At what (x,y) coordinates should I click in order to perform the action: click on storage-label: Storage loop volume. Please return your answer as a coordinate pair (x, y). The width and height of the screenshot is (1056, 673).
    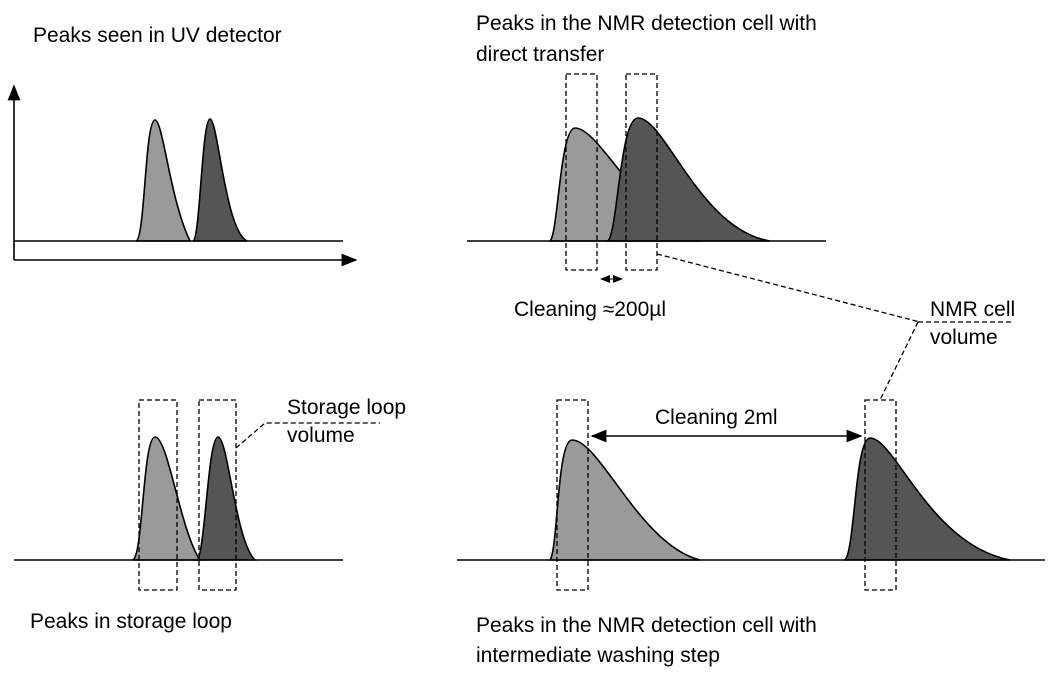
    Looking at the image, I should click on (346, 421).